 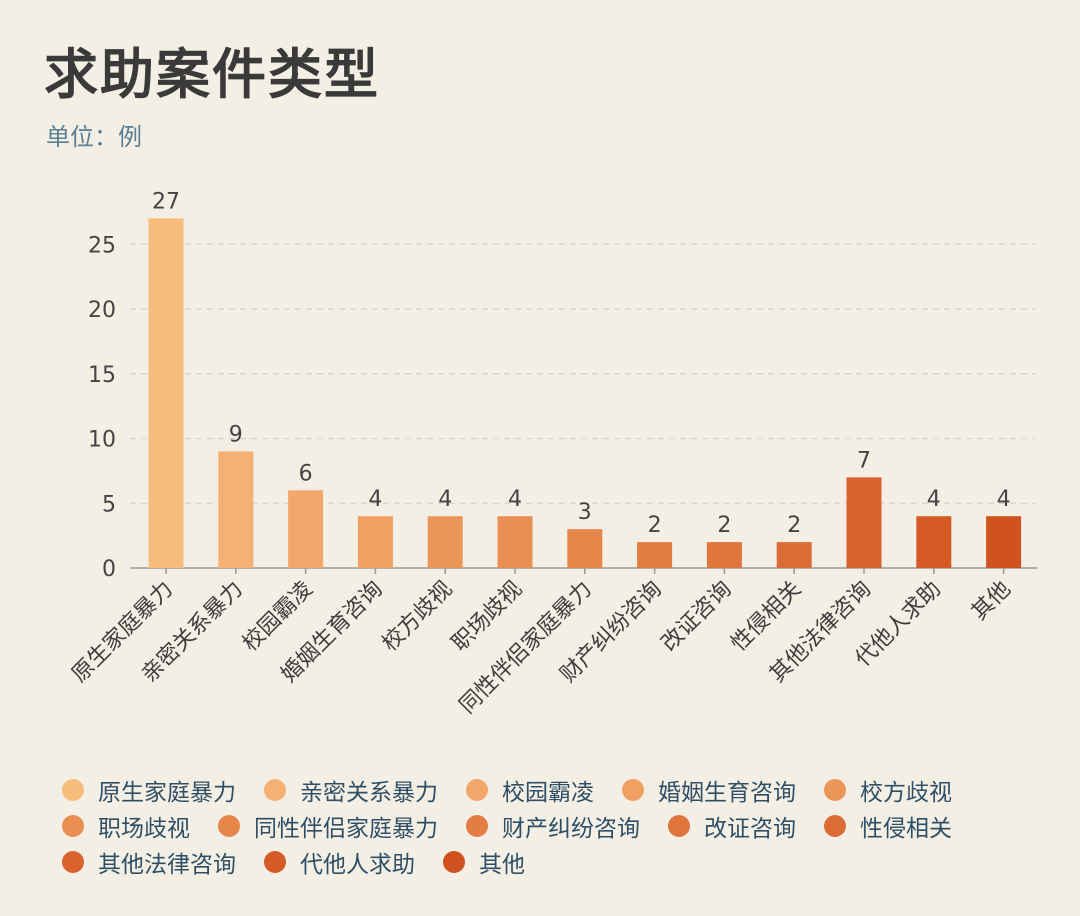 I want to click on legend-item: 原生家庭暴力, so click(x=149, y=790).